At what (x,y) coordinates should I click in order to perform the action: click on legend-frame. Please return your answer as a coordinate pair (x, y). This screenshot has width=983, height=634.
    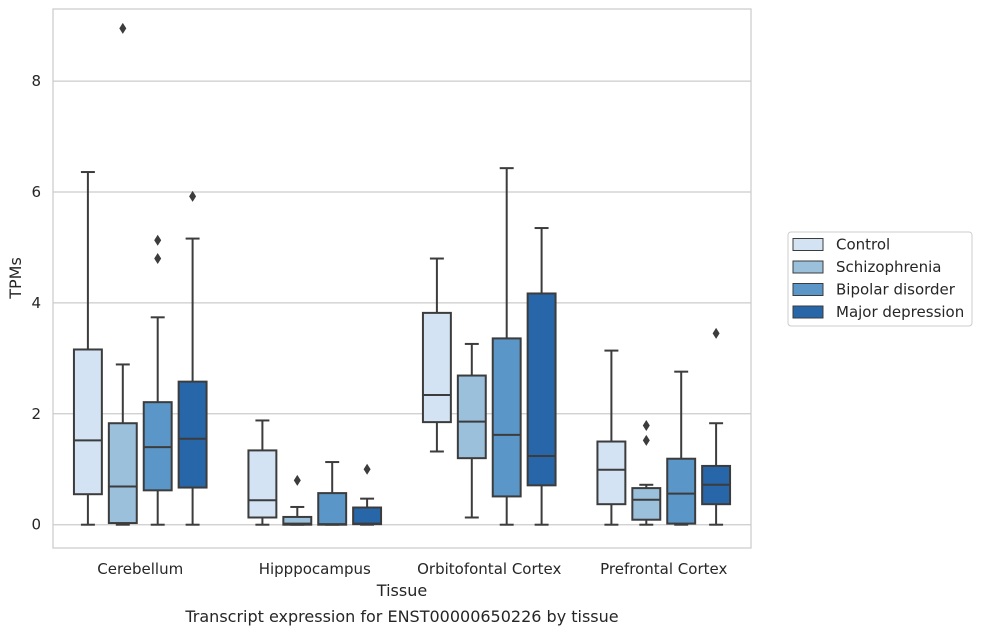
    Looking at the image, I should click on (880, 279).